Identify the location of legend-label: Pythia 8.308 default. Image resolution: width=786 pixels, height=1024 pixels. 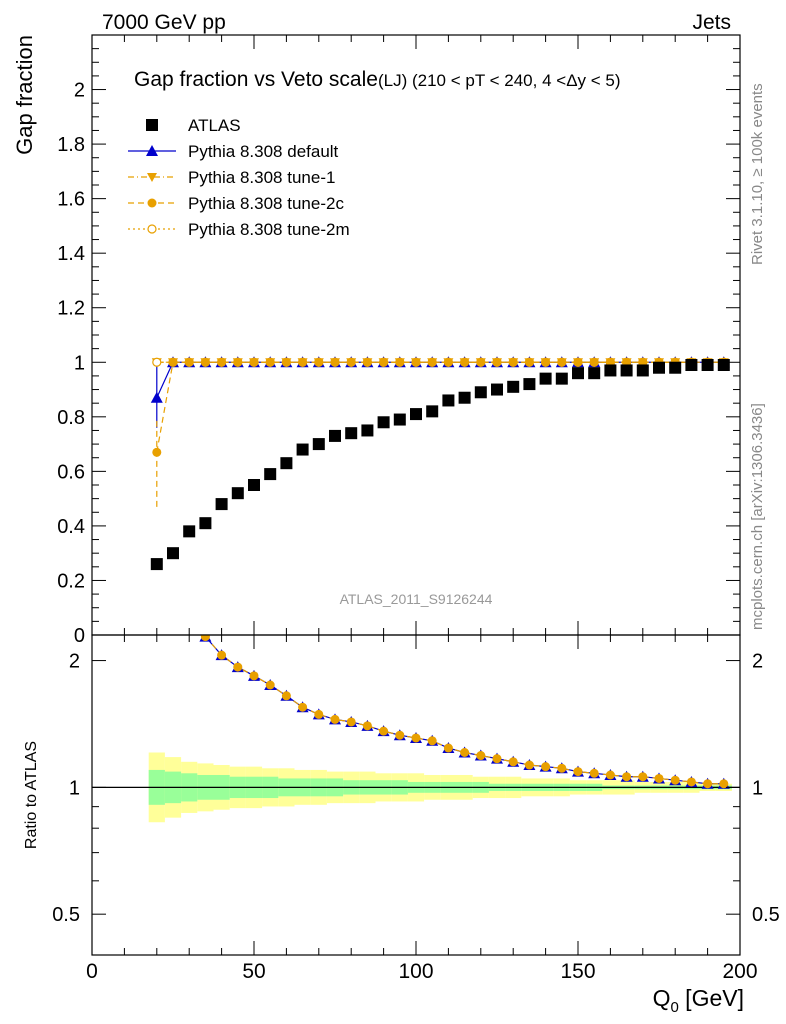
(263, 151).